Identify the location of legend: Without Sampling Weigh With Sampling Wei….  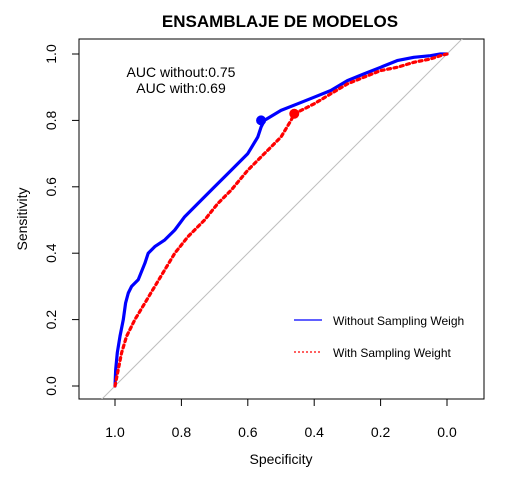
(379, 337).